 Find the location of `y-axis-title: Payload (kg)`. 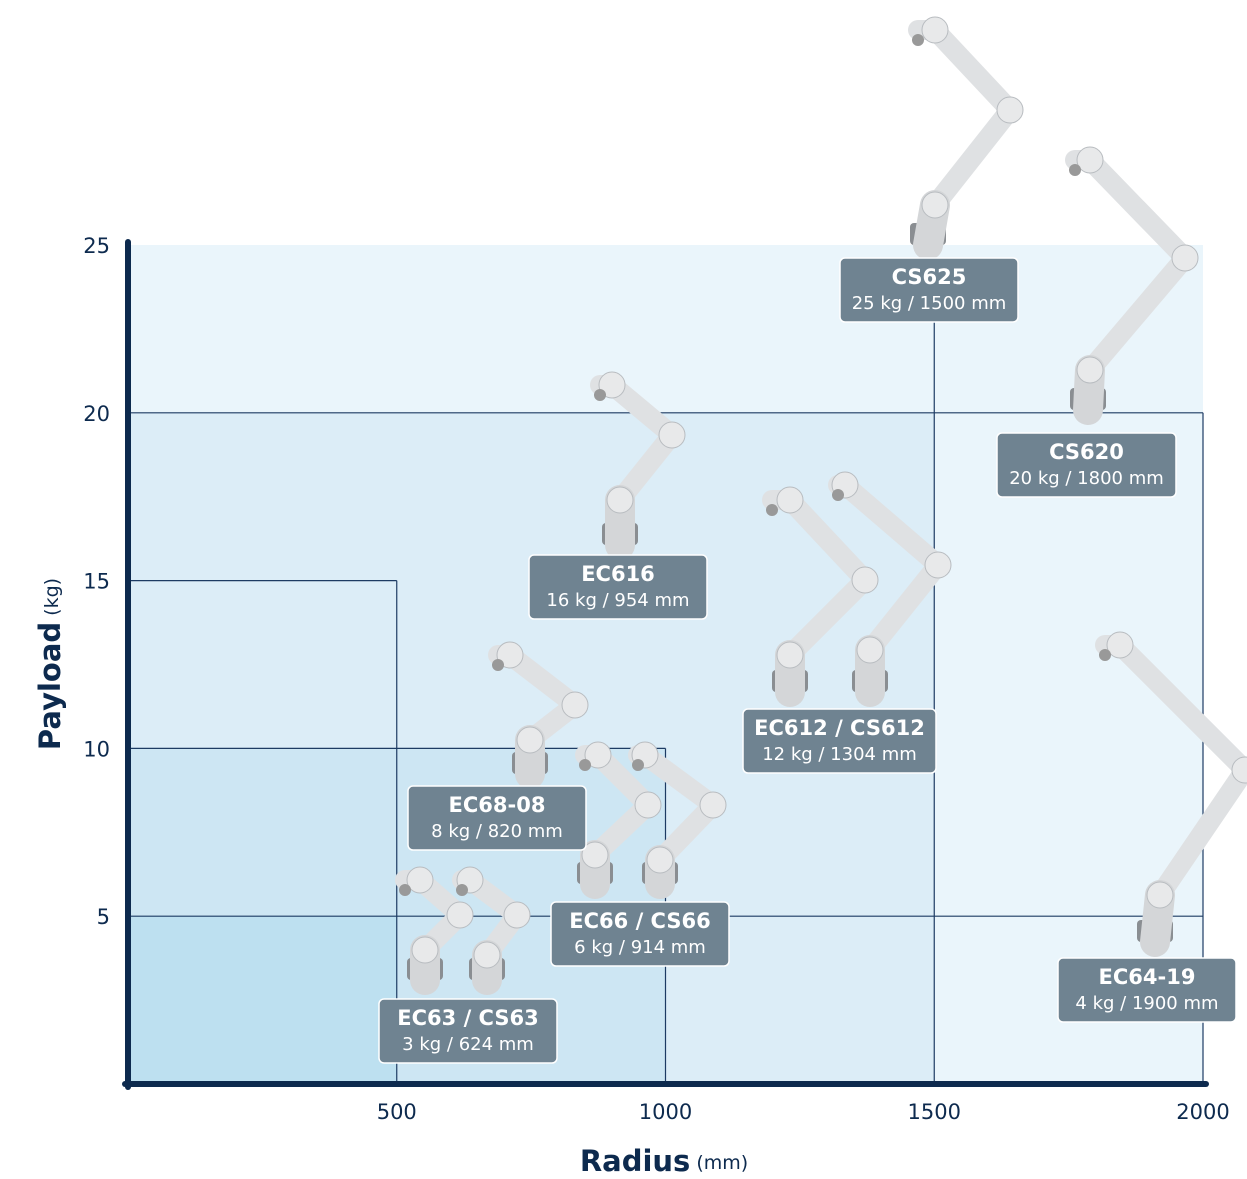

y-axis-title: Payload (kg) is located at coordinates (50, 664).